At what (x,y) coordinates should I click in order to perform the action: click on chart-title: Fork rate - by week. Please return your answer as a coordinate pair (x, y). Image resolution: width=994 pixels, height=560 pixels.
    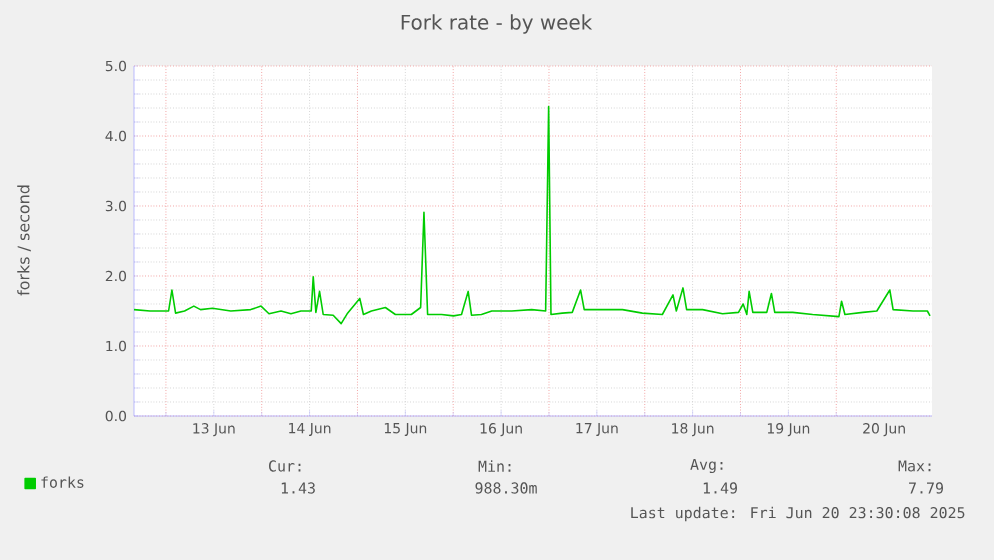
    Looking at the image, I should click on (497, 24).